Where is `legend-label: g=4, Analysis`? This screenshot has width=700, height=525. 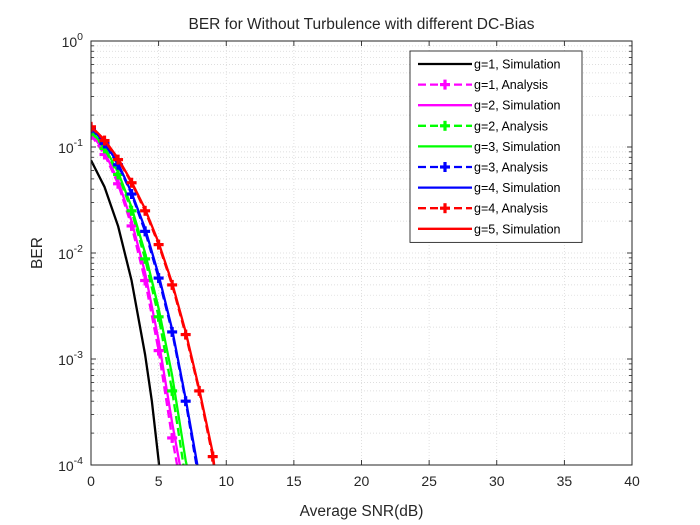 legend-label: g=4, Analysis is located at coordinates (511, 209).